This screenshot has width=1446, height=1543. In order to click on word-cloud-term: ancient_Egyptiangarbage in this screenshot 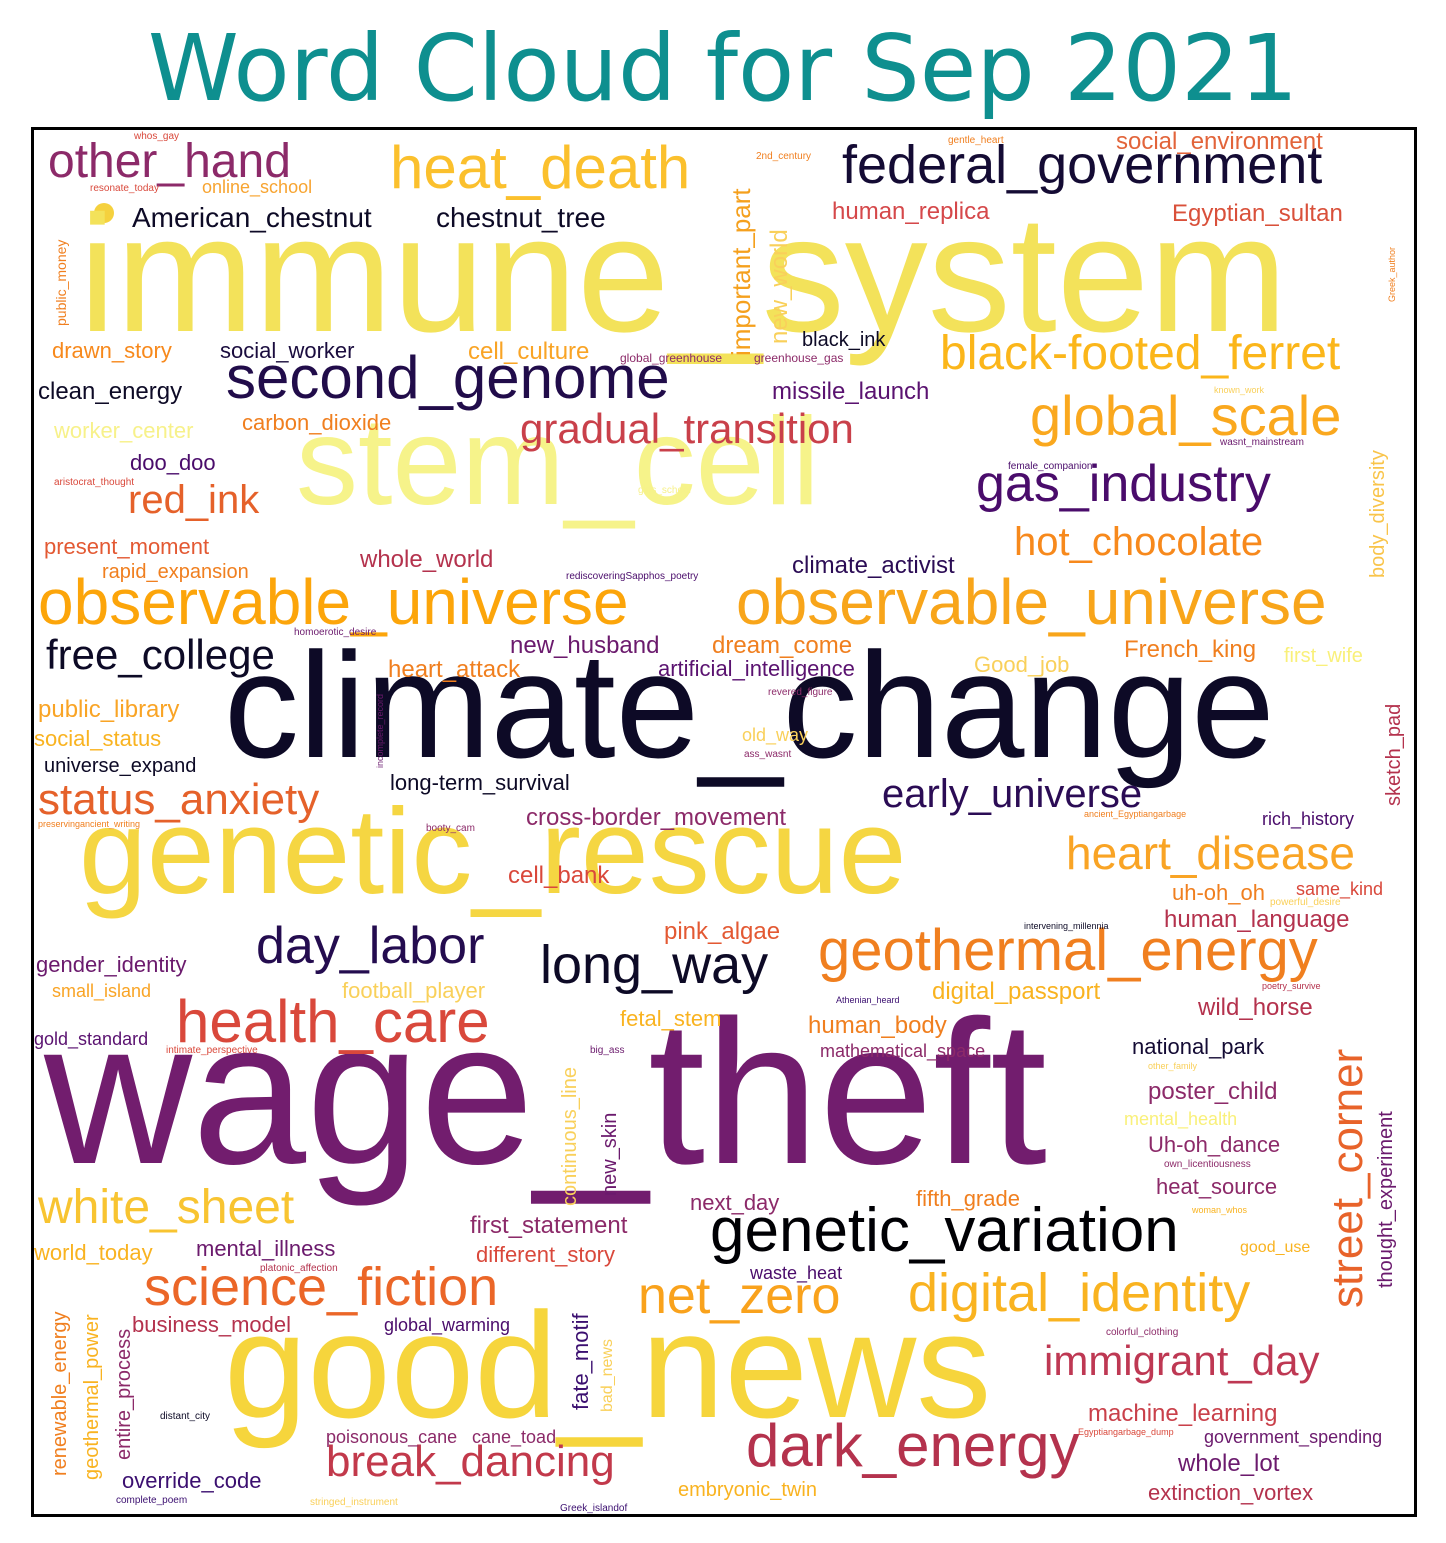, I will do `click(1135, 814)`.